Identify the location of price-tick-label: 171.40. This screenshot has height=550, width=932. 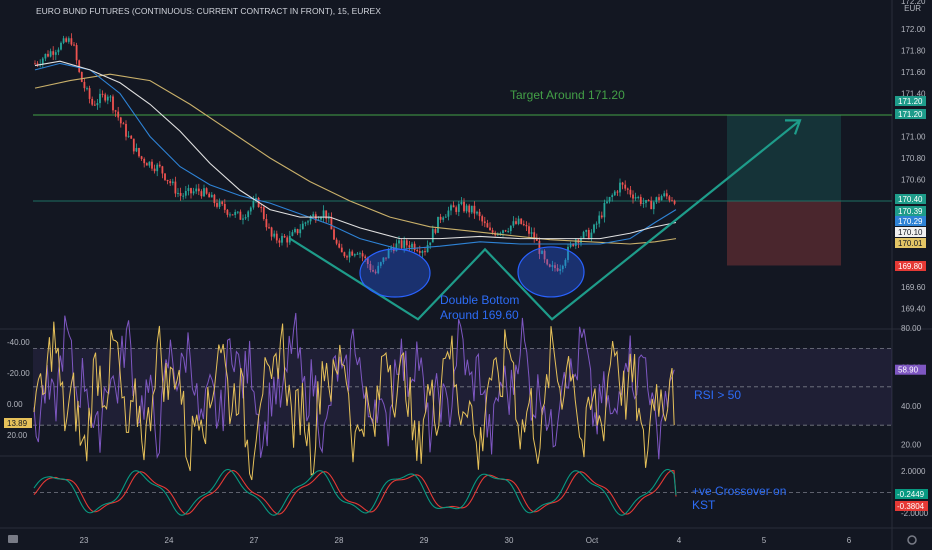
(913, 94).